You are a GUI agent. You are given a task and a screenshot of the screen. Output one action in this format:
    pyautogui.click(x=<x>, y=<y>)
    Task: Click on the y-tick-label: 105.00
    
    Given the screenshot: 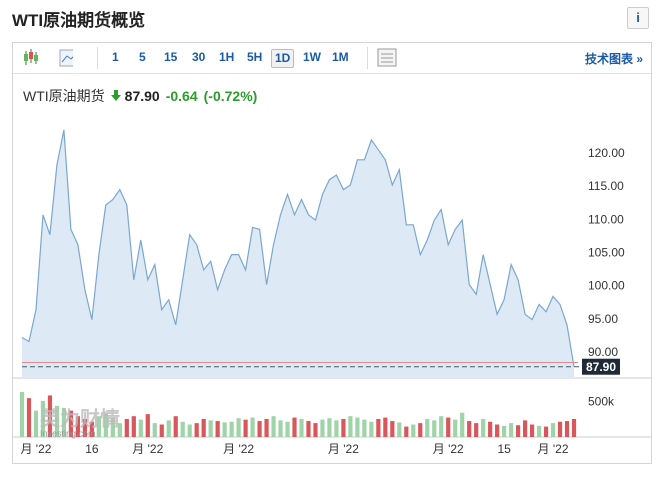 What is the action you would take?
    pyautogui.click(x=606, y=252)
    